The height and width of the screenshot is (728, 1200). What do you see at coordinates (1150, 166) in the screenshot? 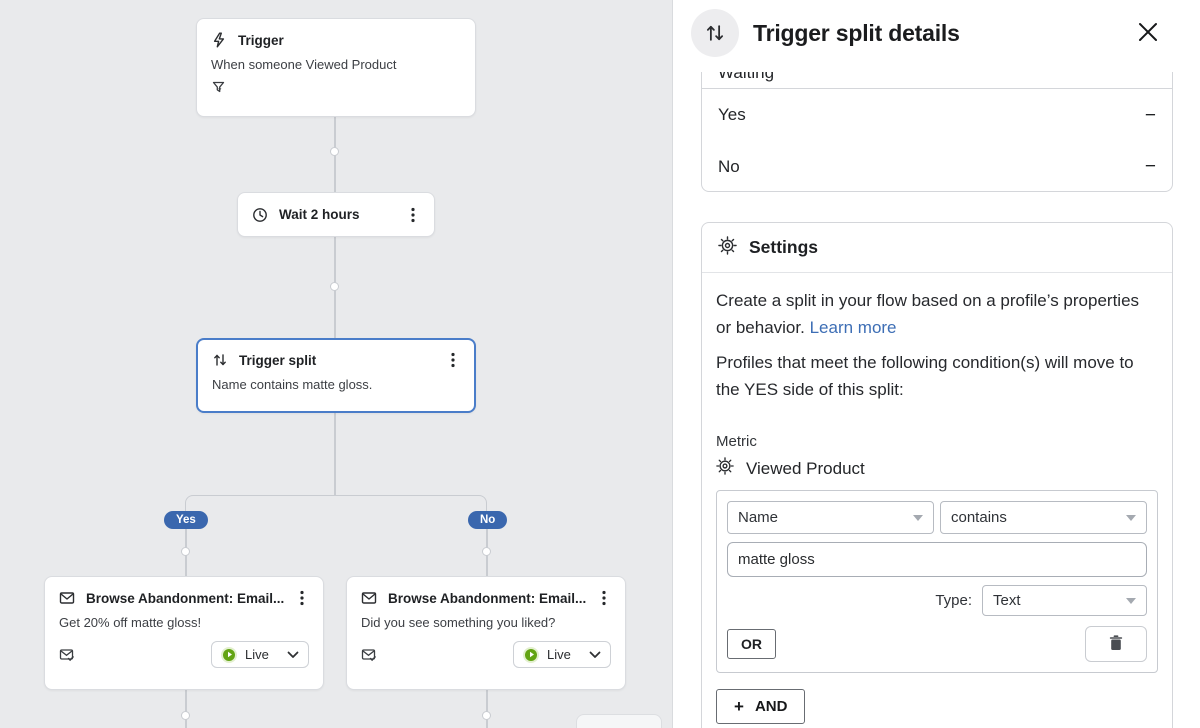
I see `collapse-no-icon: −` at bounding box center [1150, 166].